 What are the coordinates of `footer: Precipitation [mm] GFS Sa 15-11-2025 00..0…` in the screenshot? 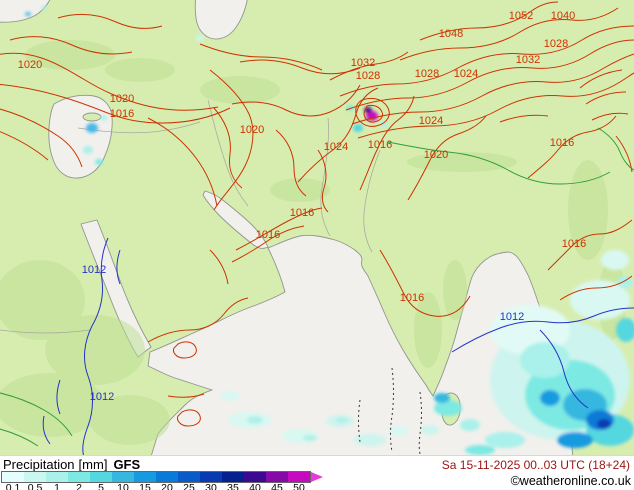 It's located at (317, 472).